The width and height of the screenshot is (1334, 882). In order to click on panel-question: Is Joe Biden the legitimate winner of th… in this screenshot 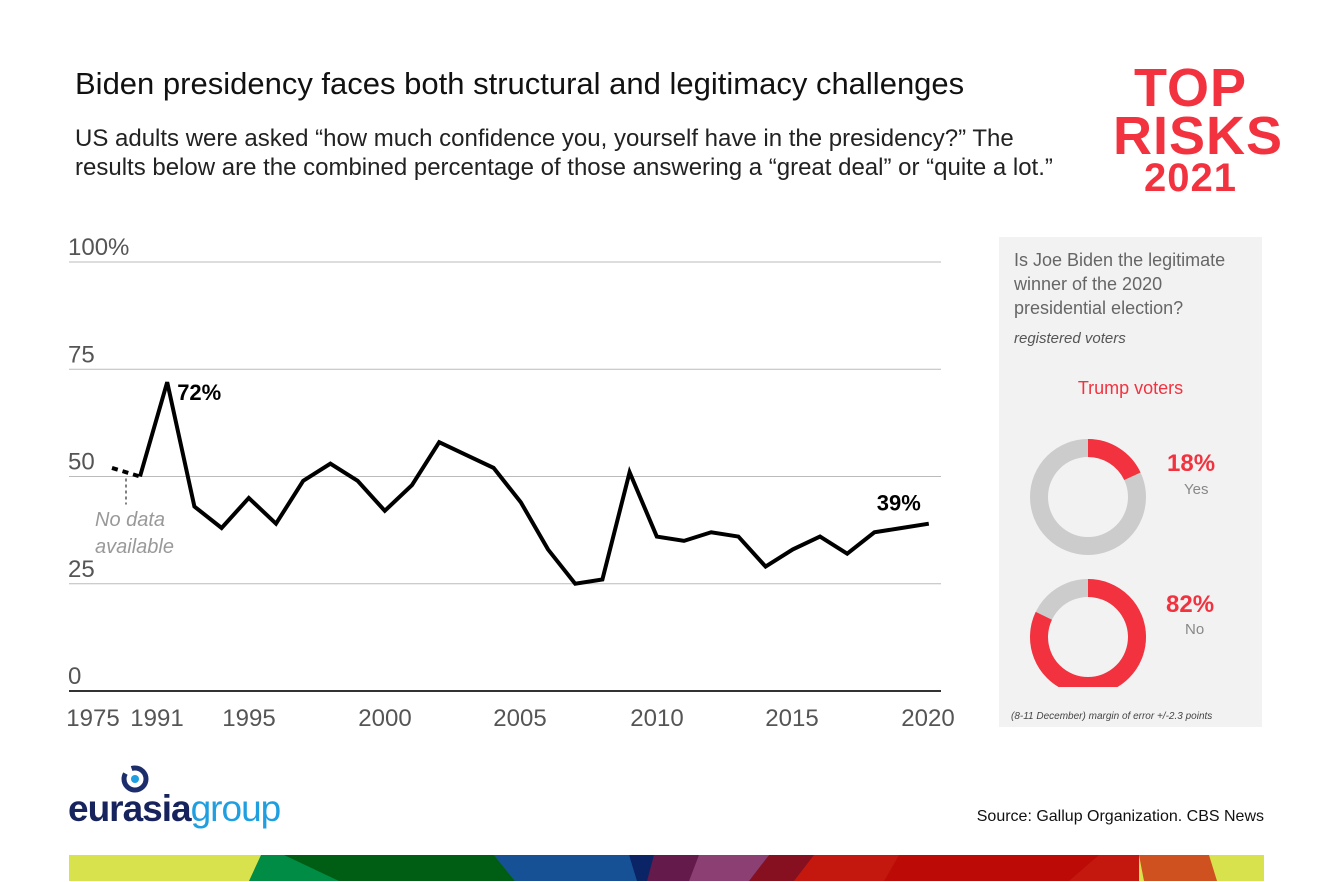, I will do `click(1120, 284)`.